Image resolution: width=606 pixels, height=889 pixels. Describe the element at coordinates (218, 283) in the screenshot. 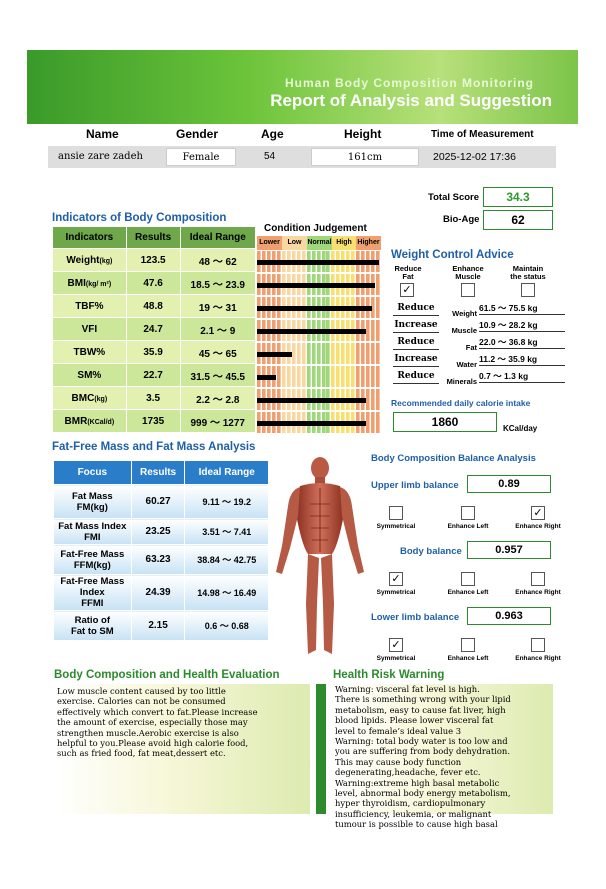

I see `indicator-range: 18.5 ～ 23.9` at that location.